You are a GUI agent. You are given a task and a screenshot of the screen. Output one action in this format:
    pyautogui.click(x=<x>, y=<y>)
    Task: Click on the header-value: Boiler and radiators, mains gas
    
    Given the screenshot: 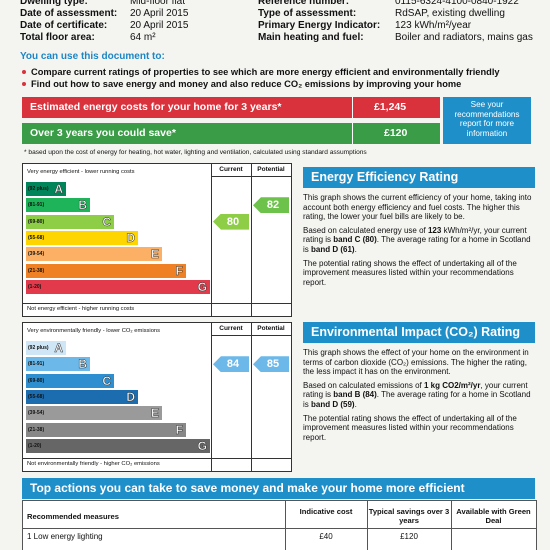 What is the action you would take?
    pyautogui.click(x=464, y=37)
    